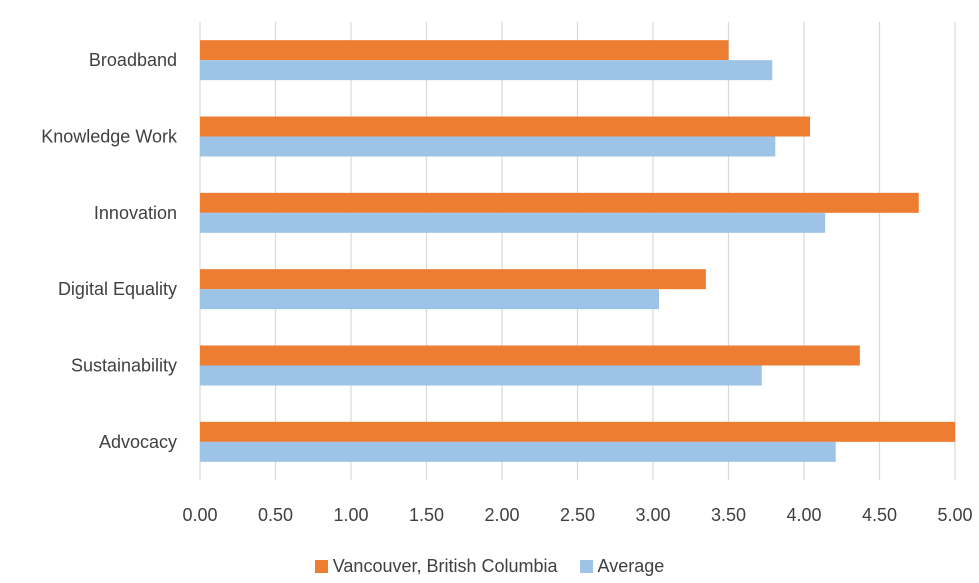 This screenshot has width=979, height=583. Describe the element at coordinates (652, 515) in the screenshot. I see `x-tick-label: 3.00` at that location.